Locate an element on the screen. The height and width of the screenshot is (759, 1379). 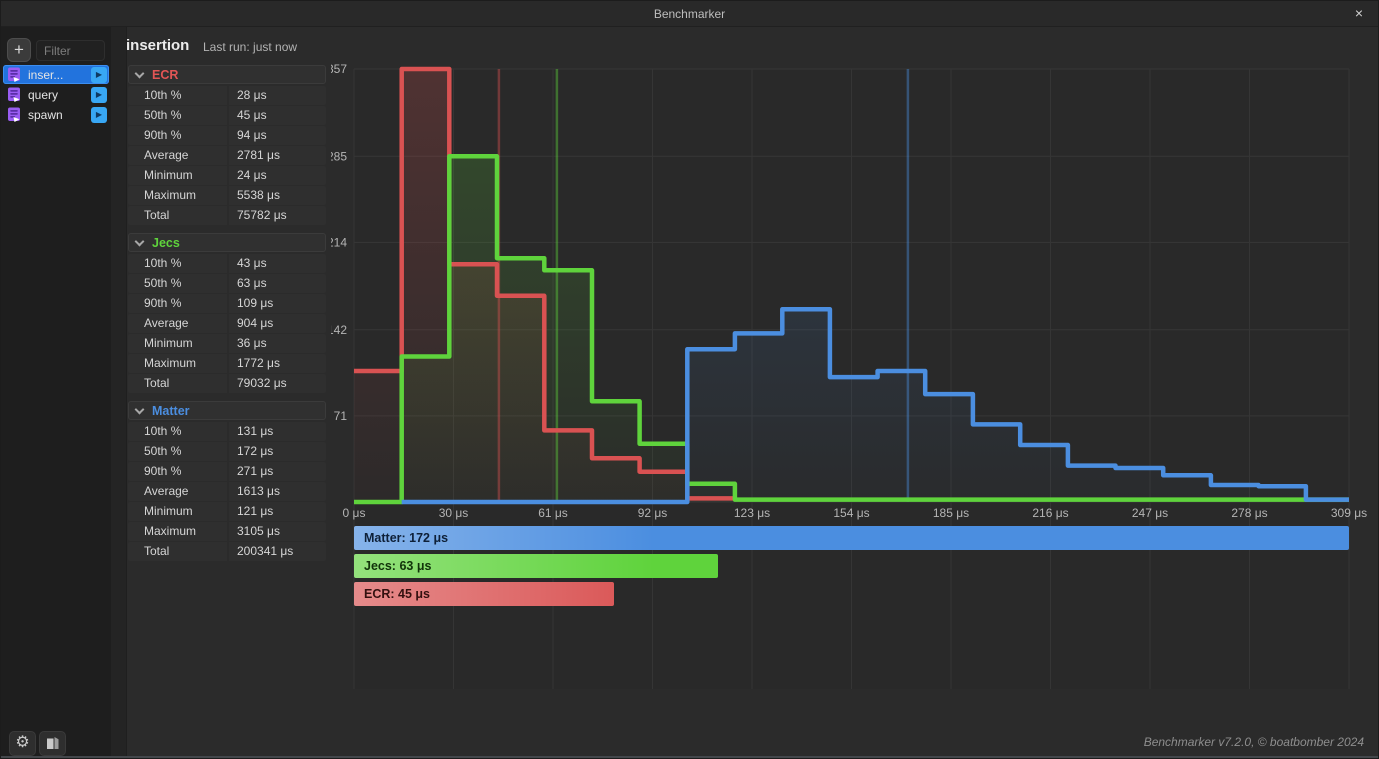
stat-row: 90th % 94 μs is located at coordinates (227, 135).